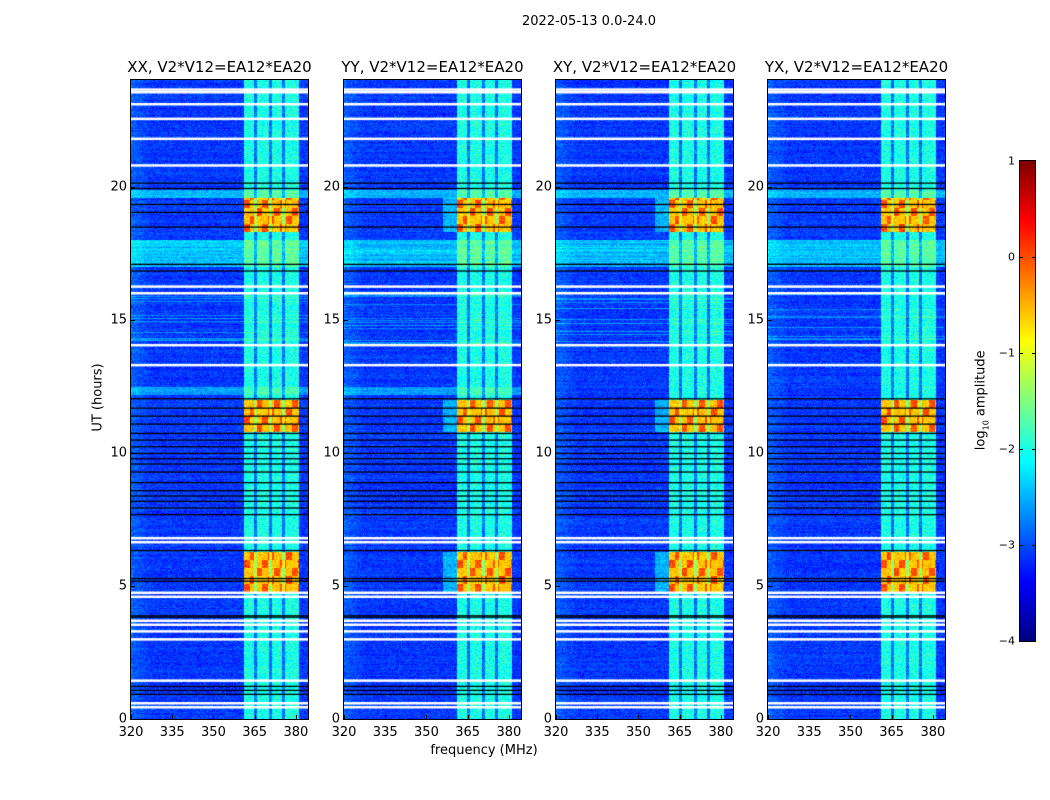  I want to click on panel-title: XY, V2*V12=EA12*EA20, so click(644, 67).